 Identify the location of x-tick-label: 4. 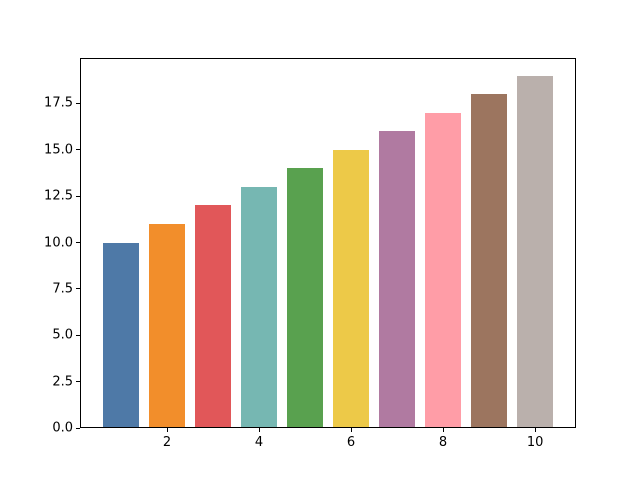
(259, 442).